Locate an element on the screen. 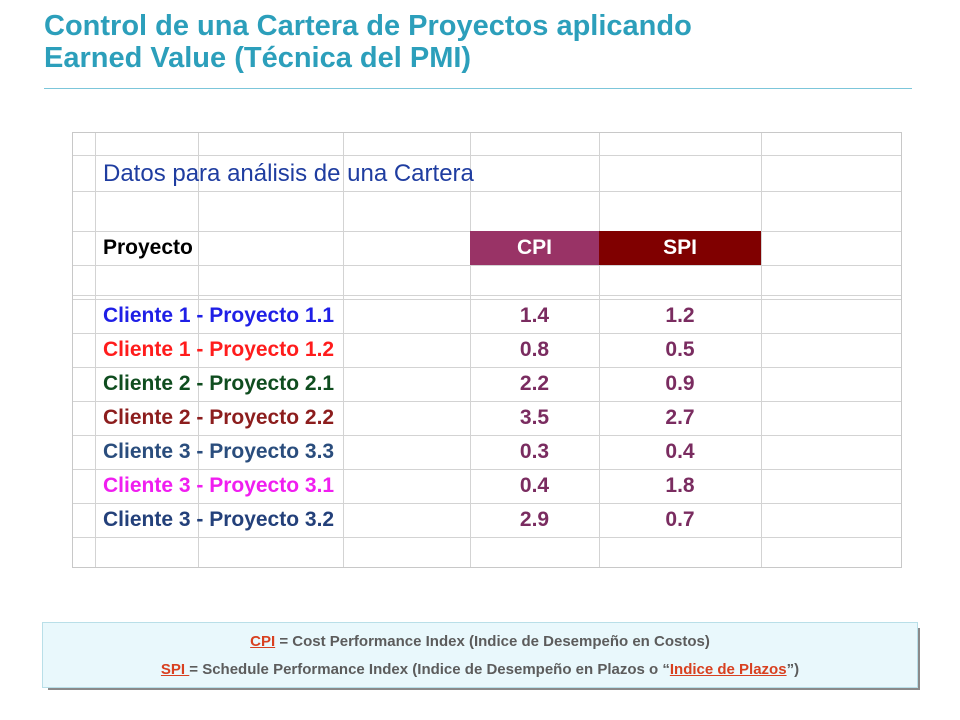 This screenshot has height=720, width=960. spi-value: 1.8 is located at coordinates (680, 485).